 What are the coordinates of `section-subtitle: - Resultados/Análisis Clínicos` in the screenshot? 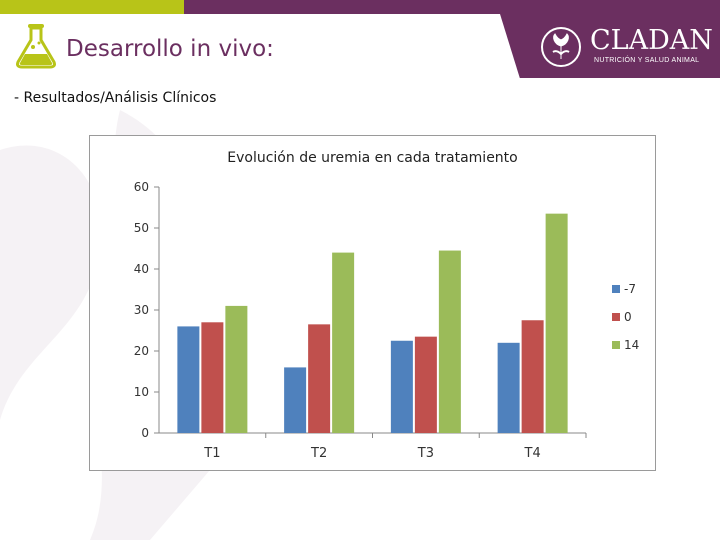 It's located at (115, 98).